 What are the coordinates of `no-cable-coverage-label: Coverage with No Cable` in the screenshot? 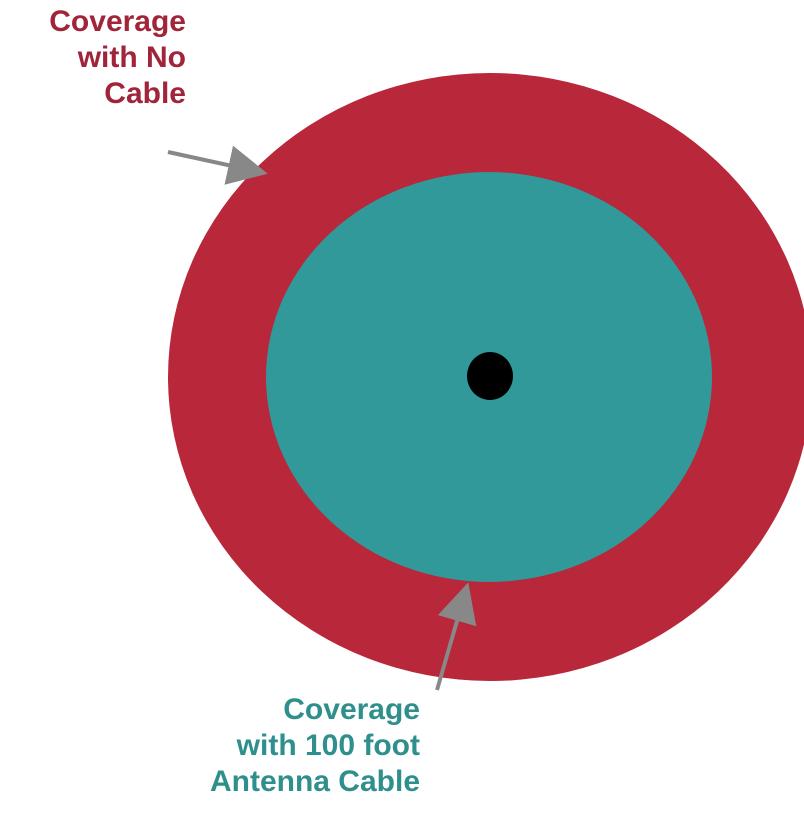 It's located at (117, 58).